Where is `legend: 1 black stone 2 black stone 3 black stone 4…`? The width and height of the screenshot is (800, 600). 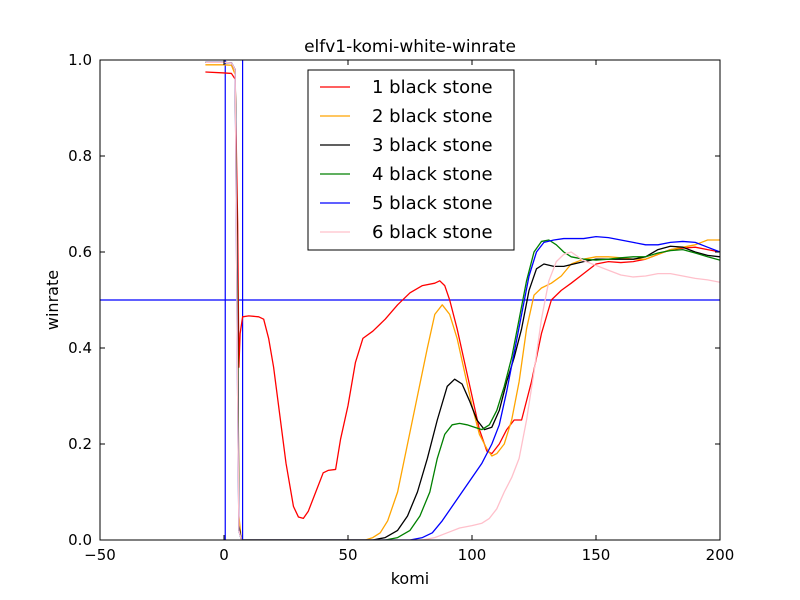 legend: 1 black stone 2 black stone 3 black stone 4… is located at coordinates (411, 160).